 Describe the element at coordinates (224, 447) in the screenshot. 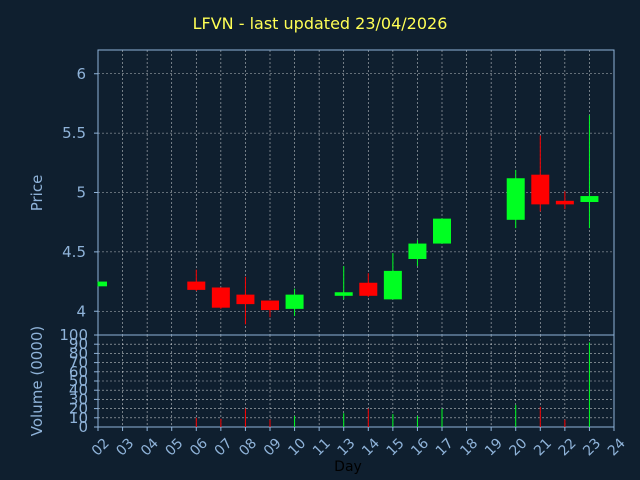

I see `x-tick-label: 07` at that location.